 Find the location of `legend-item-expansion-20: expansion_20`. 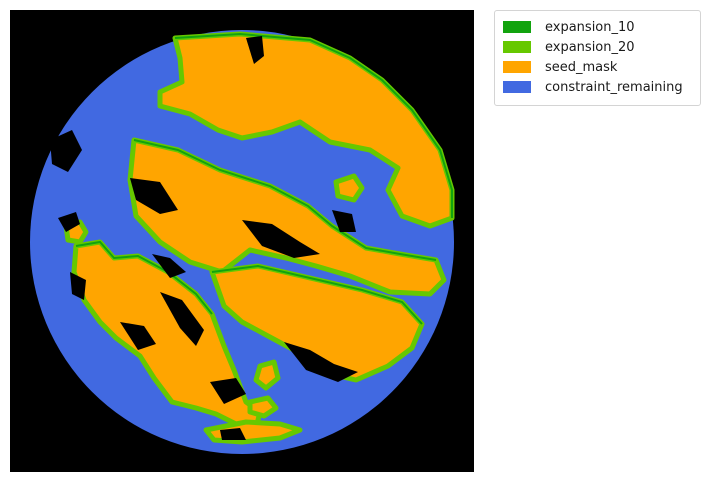

legend-item-expansion-20: expansion_20 is located at coordinates (597, 47).